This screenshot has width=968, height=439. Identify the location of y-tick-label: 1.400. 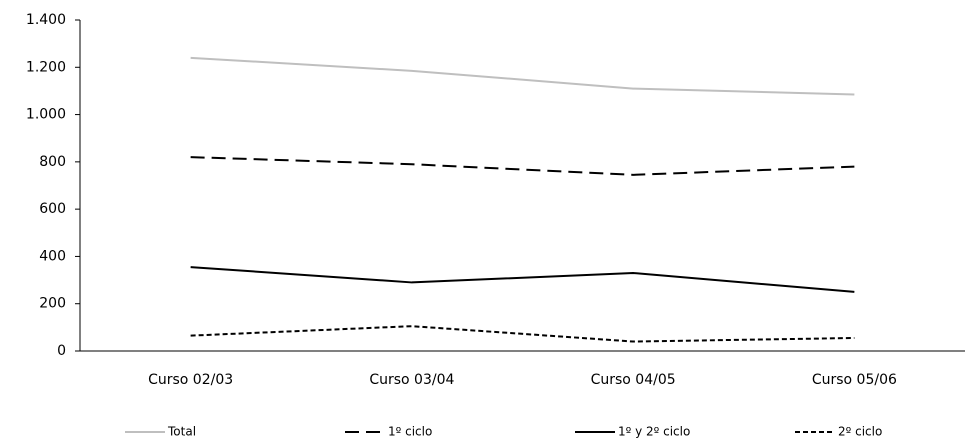
(46, 20).